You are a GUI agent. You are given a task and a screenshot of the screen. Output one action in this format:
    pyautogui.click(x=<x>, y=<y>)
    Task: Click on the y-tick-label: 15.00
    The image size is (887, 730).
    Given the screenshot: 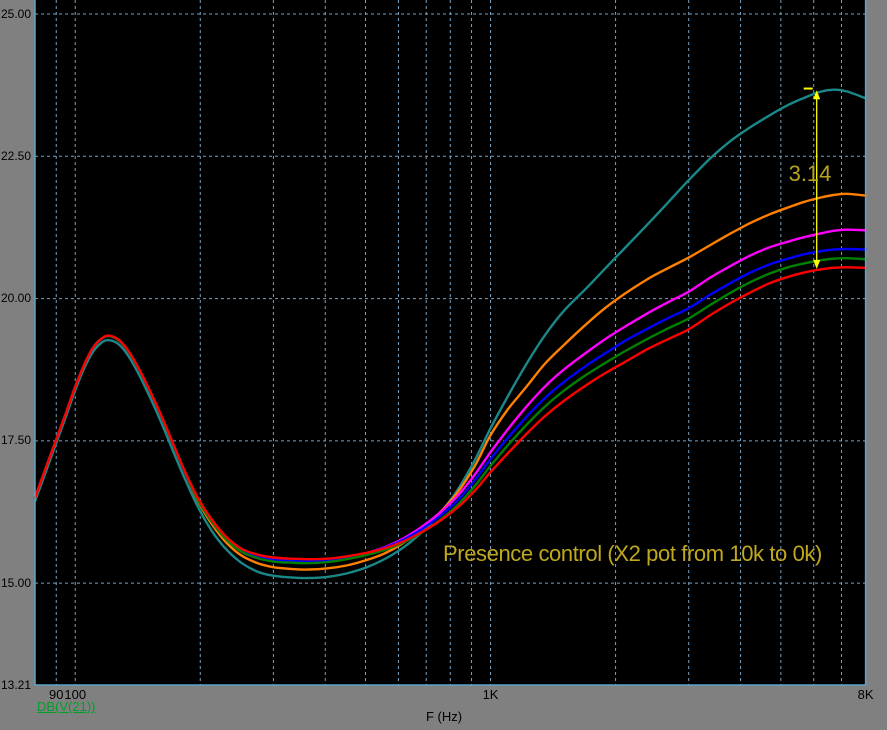 What is the action you would take?
    pyautogui.click(x=15, y=582)
    